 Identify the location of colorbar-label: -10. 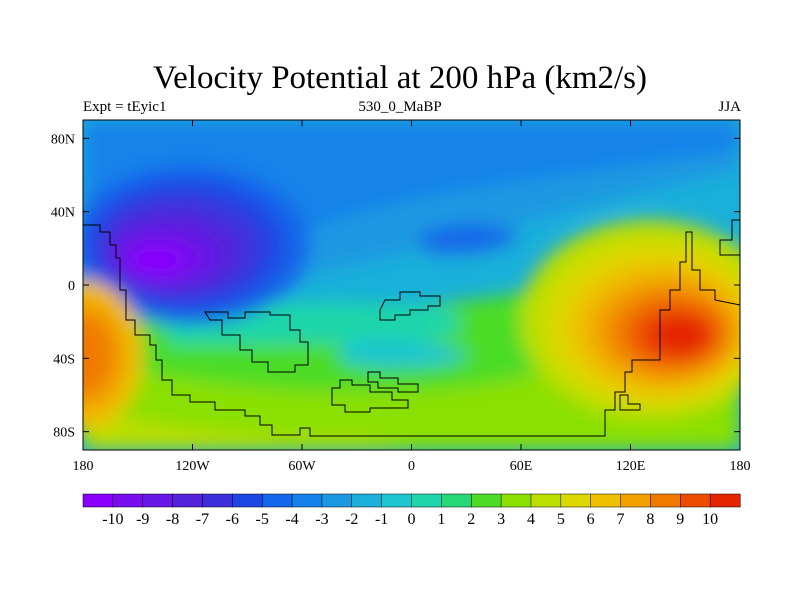
(112, 519).